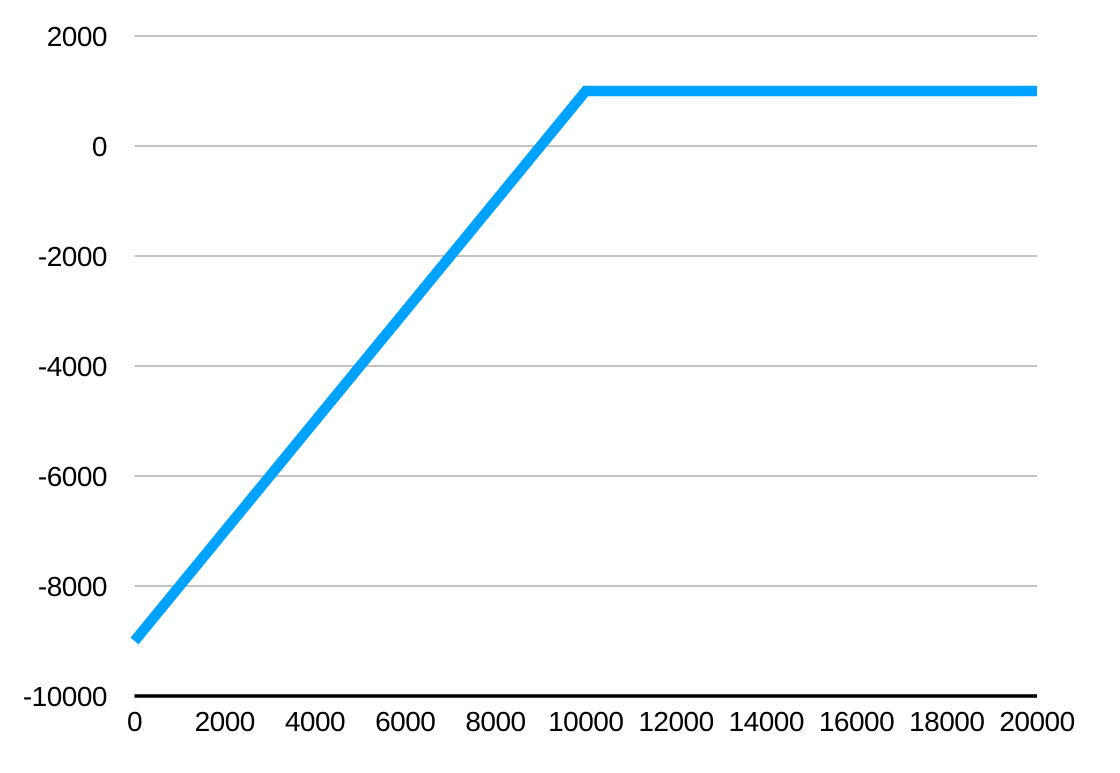 The width and height of the screenshot is (1120, 773). What do you see at coordinates (72, 366) in the screenshot?
I see `y-tick-label--4000: -4000` at bounding box center [72, 366].